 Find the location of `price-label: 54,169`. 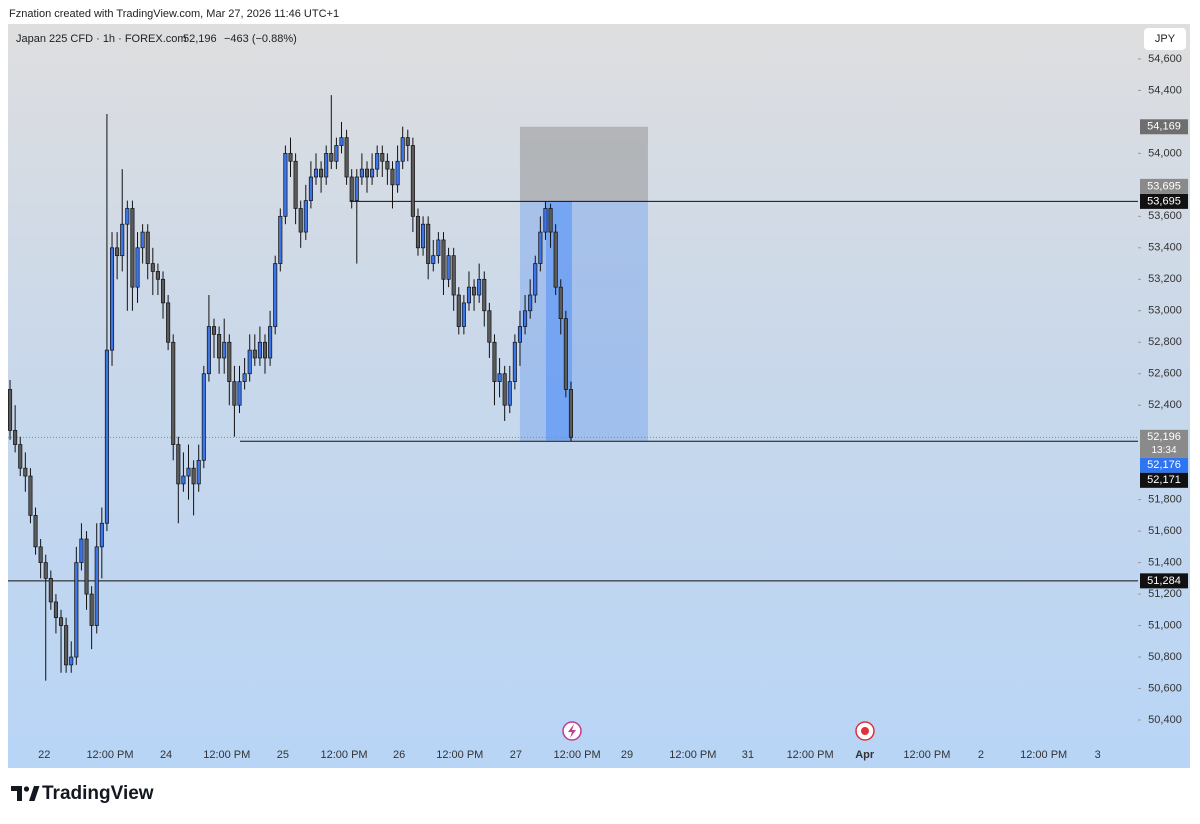

price-label: 54,169 is located at coordinates (1164, 127).